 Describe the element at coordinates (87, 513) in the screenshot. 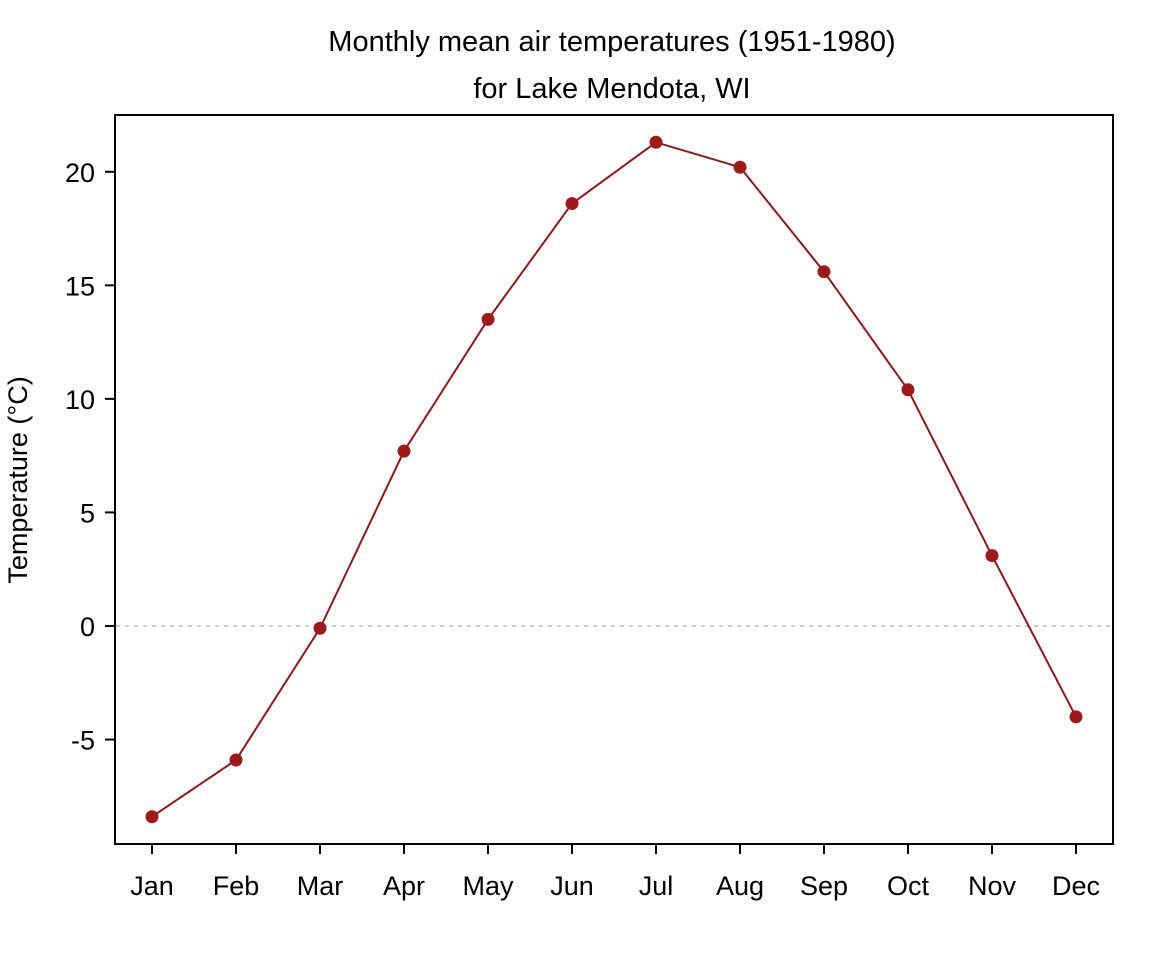

I see `y-tick-label: 5` at that location.